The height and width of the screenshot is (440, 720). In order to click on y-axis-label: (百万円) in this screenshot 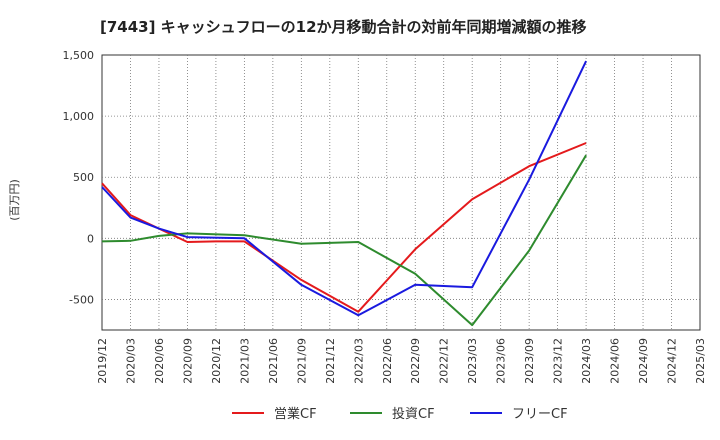, I will do `click(14, 200)`.